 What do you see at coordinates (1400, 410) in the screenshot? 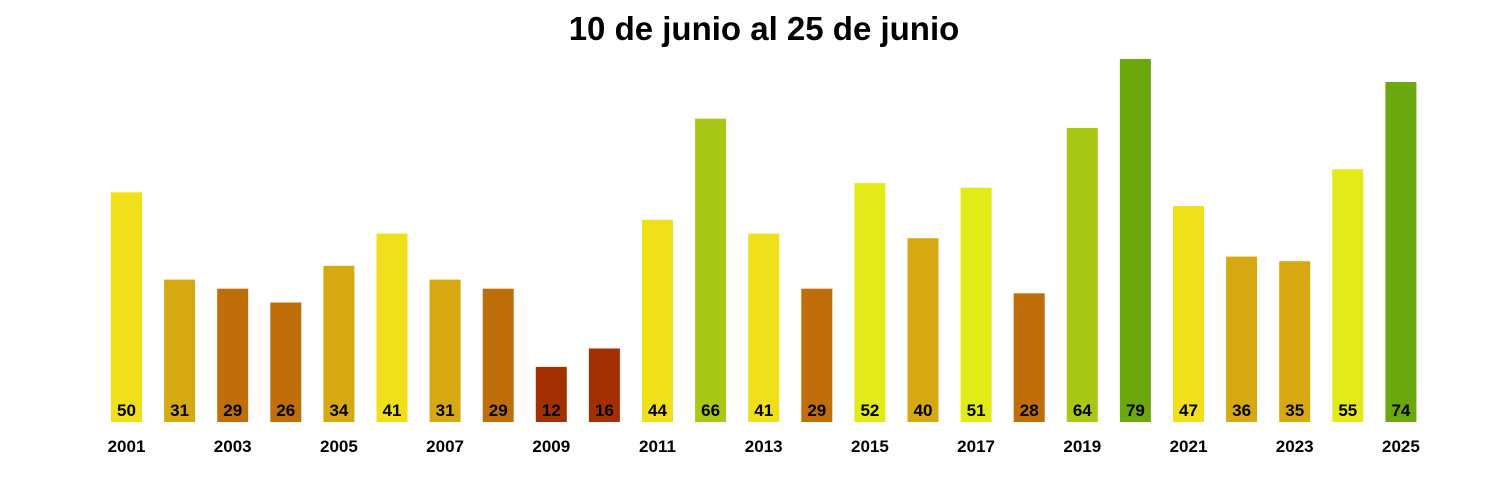
I see `bar-value-label: 74` at bounding box center [1400, 410].